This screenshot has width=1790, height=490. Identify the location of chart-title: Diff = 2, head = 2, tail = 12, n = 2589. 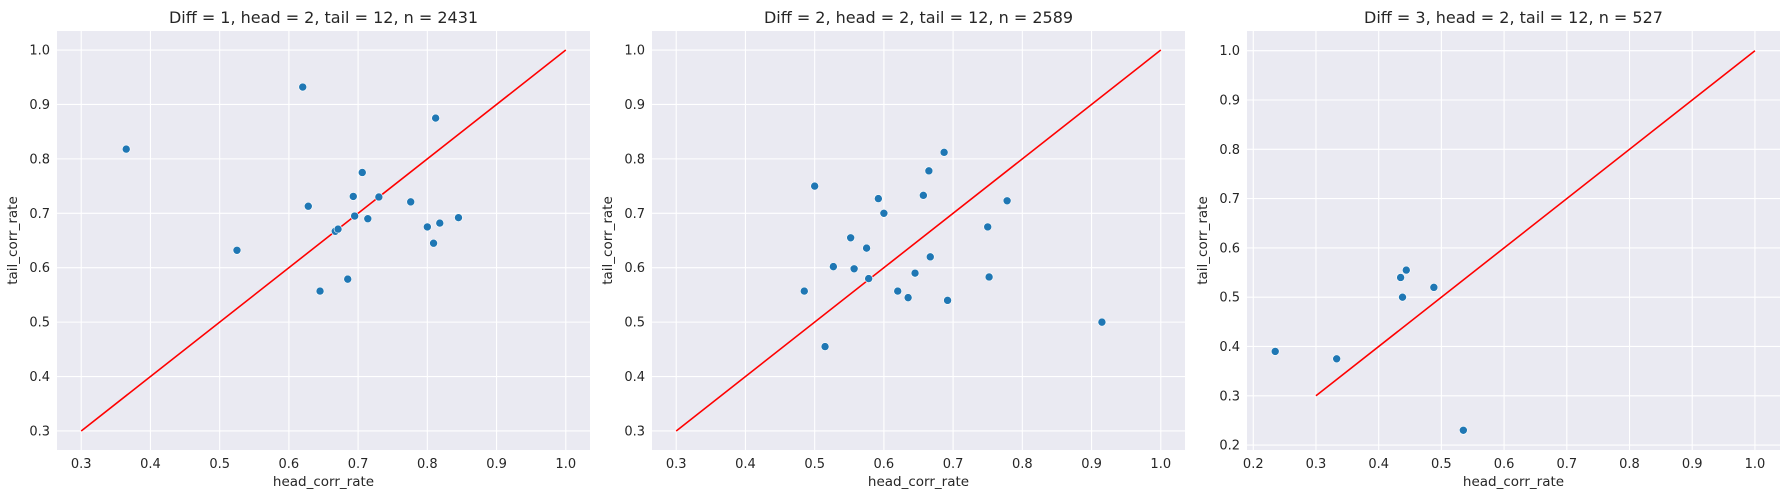
(918, 17).